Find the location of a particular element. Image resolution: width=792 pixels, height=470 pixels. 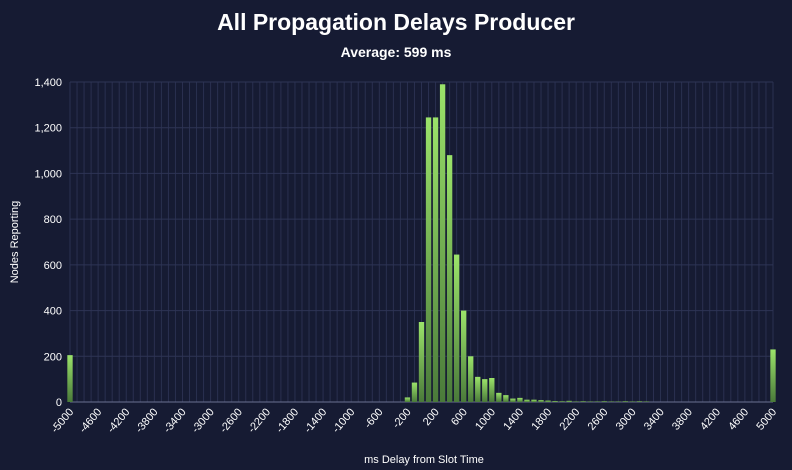

y-tick-label: 600 is located at coordinates (53, 266).